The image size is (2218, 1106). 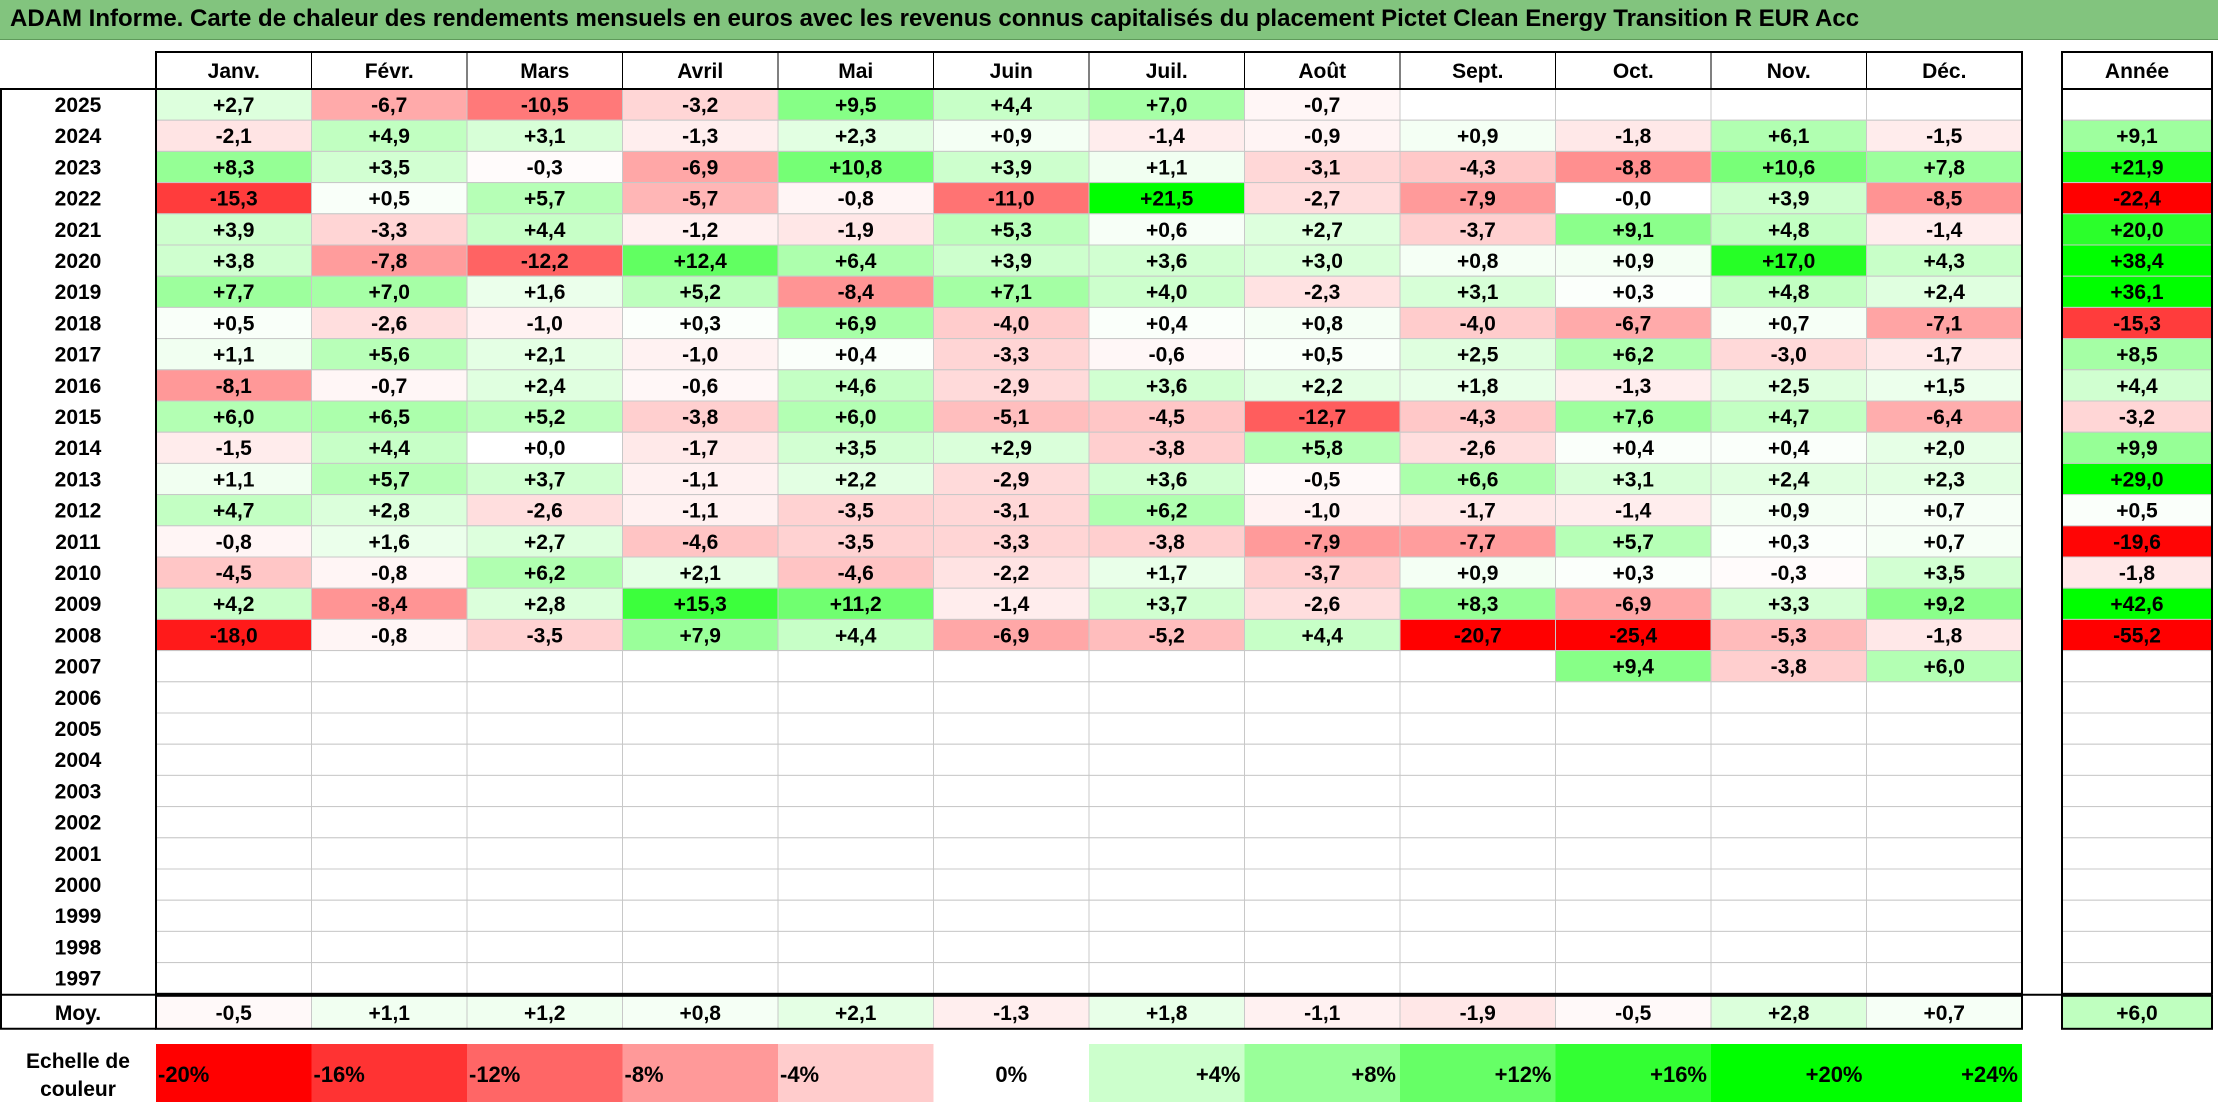 What do you see at coordinates (1789, 1013) in the screenshot?
I see `average-value: +2,8` at bounding box center [1789, 1013].